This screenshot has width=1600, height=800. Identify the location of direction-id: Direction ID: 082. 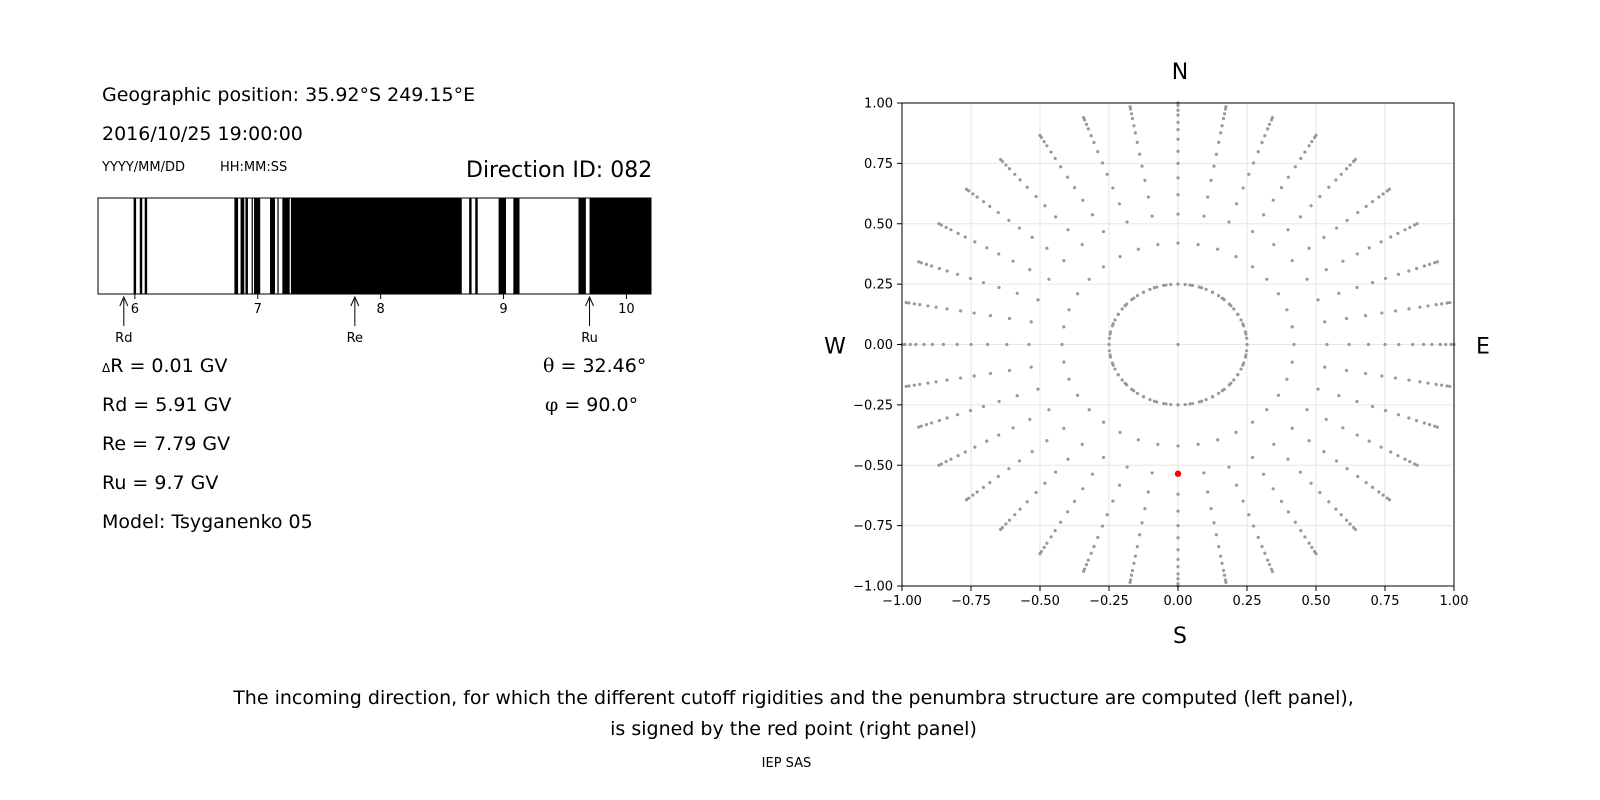
(559, 170).